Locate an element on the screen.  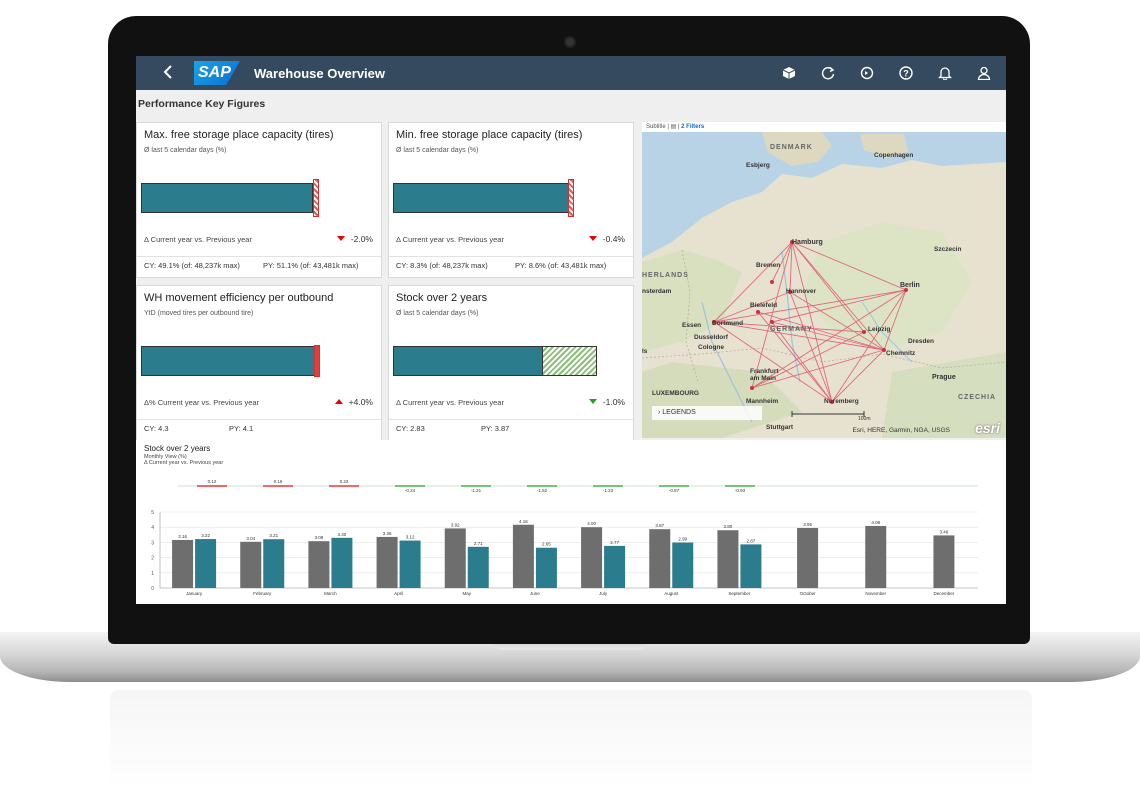
map-label-szczecin: Szczecin is located at coordinates (948, 249).